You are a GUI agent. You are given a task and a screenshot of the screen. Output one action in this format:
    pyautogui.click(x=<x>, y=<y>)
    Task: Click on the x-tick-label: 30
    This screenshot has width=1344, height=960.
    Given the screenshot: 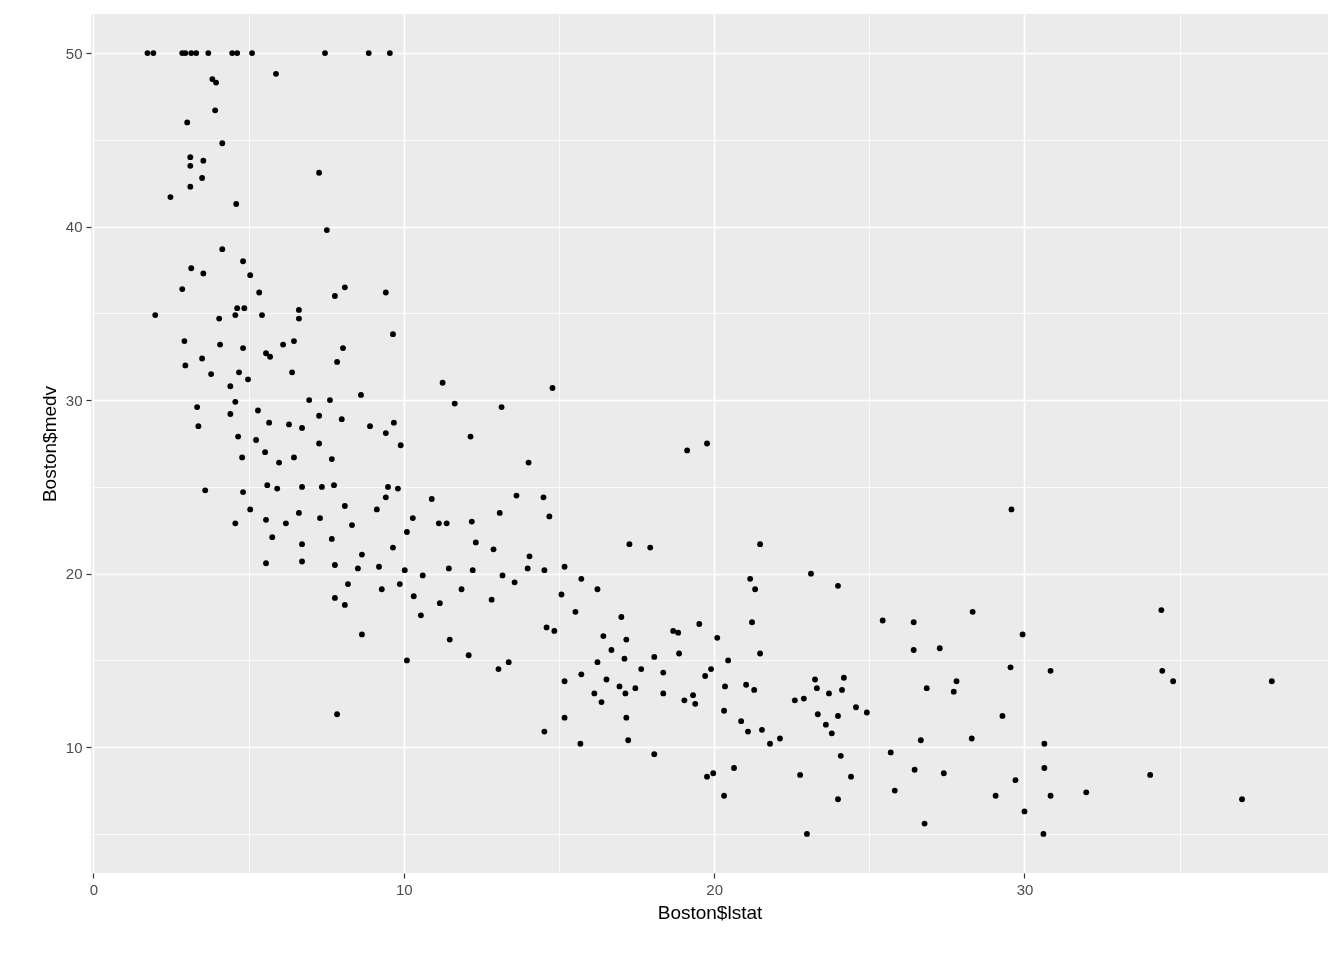 What is the action you would take?
    pyautogui.click(x=1025, y=889)
    